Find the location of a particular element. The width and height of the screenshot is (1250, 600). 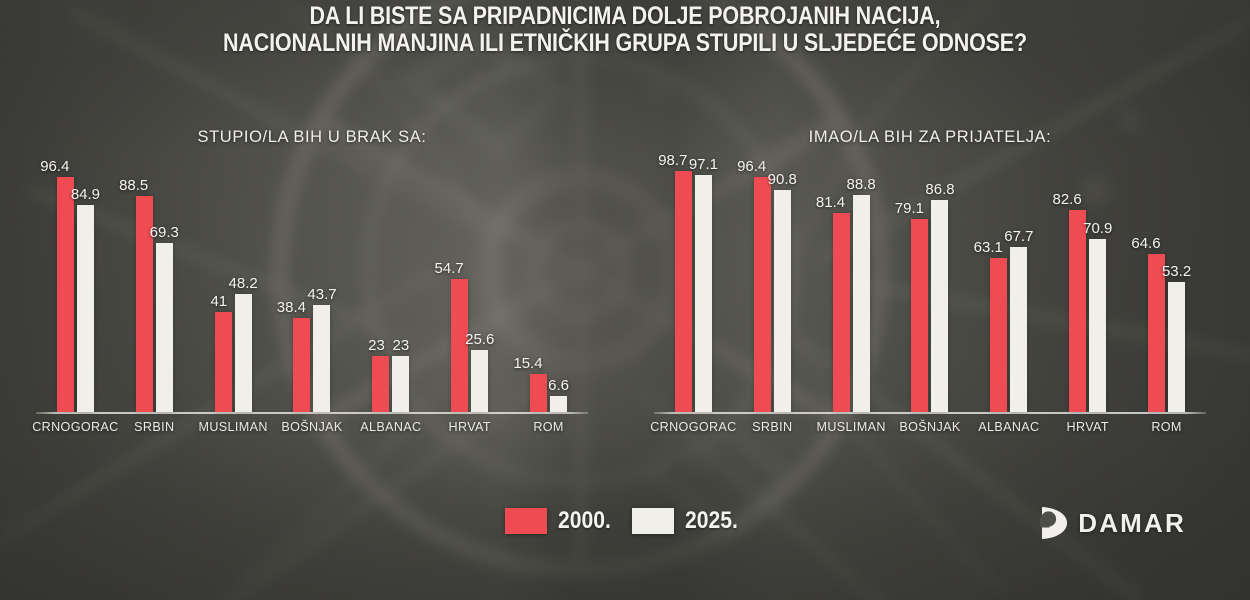

bar-value-label: 63.1 is located at coordinates (988, 248).